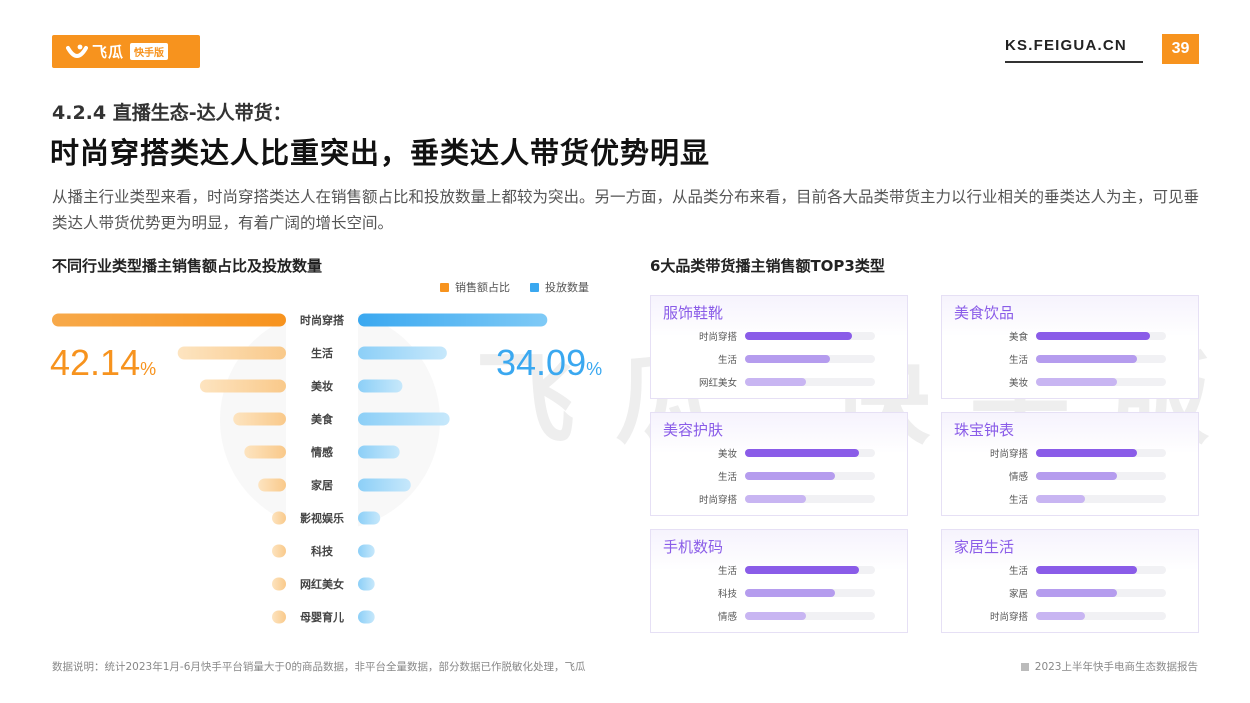  Describe the element at coordinates (767, 266) in the screenshot. I see `right-chart-title: 6大品类带货播主销售额TOP3类型` at that location.